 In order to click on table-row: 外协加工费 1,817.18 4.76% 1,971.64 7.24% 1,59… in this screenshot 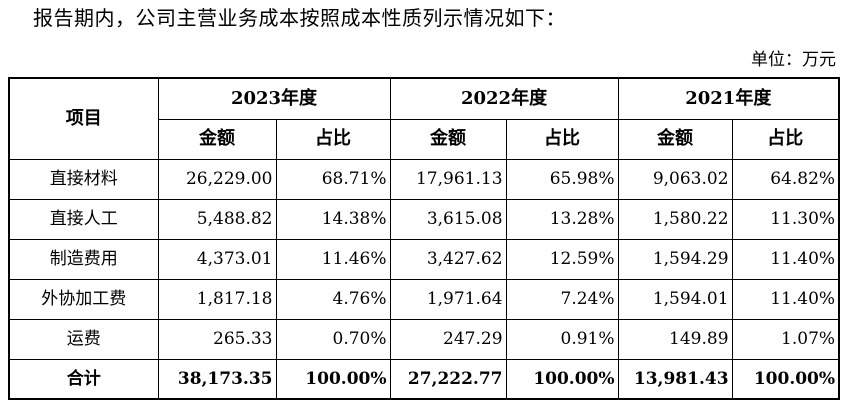, I will do `click(424, 299)`.